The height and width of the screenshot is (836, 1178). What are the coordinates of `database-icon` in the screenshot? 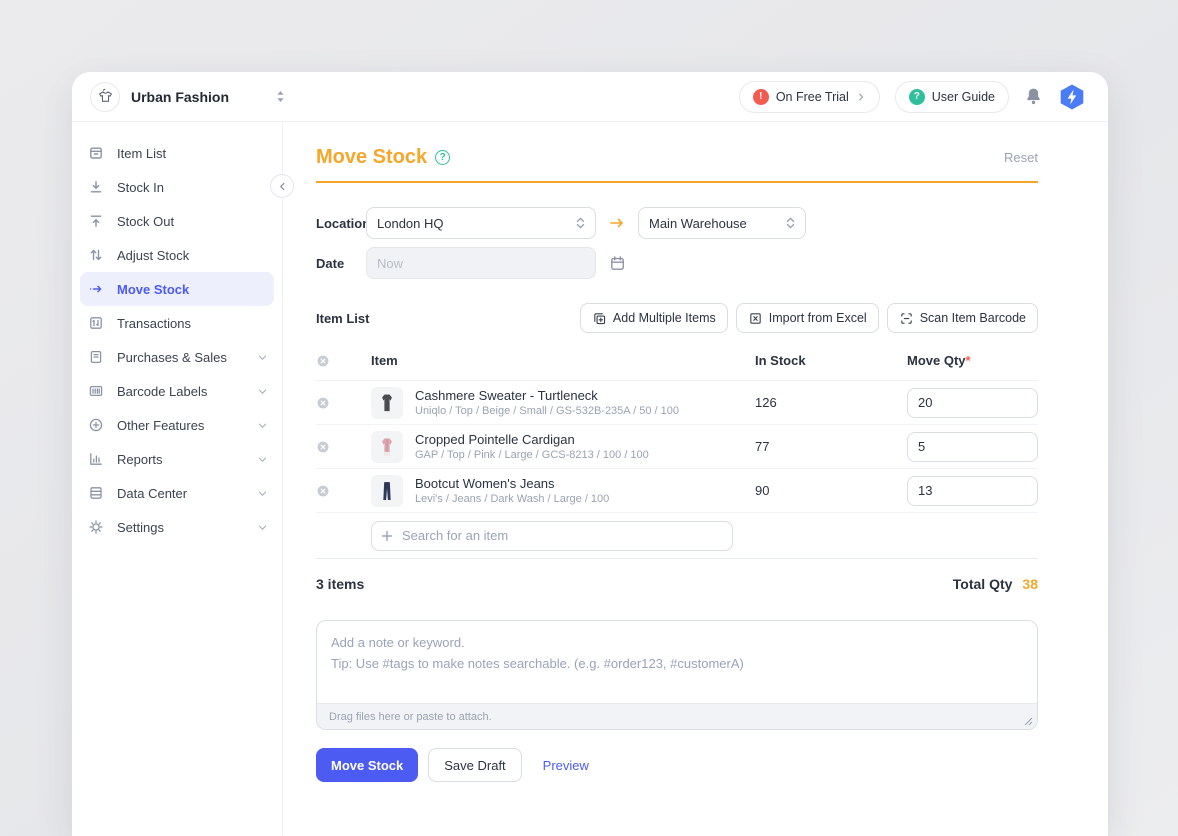 It's located at (96, 493).